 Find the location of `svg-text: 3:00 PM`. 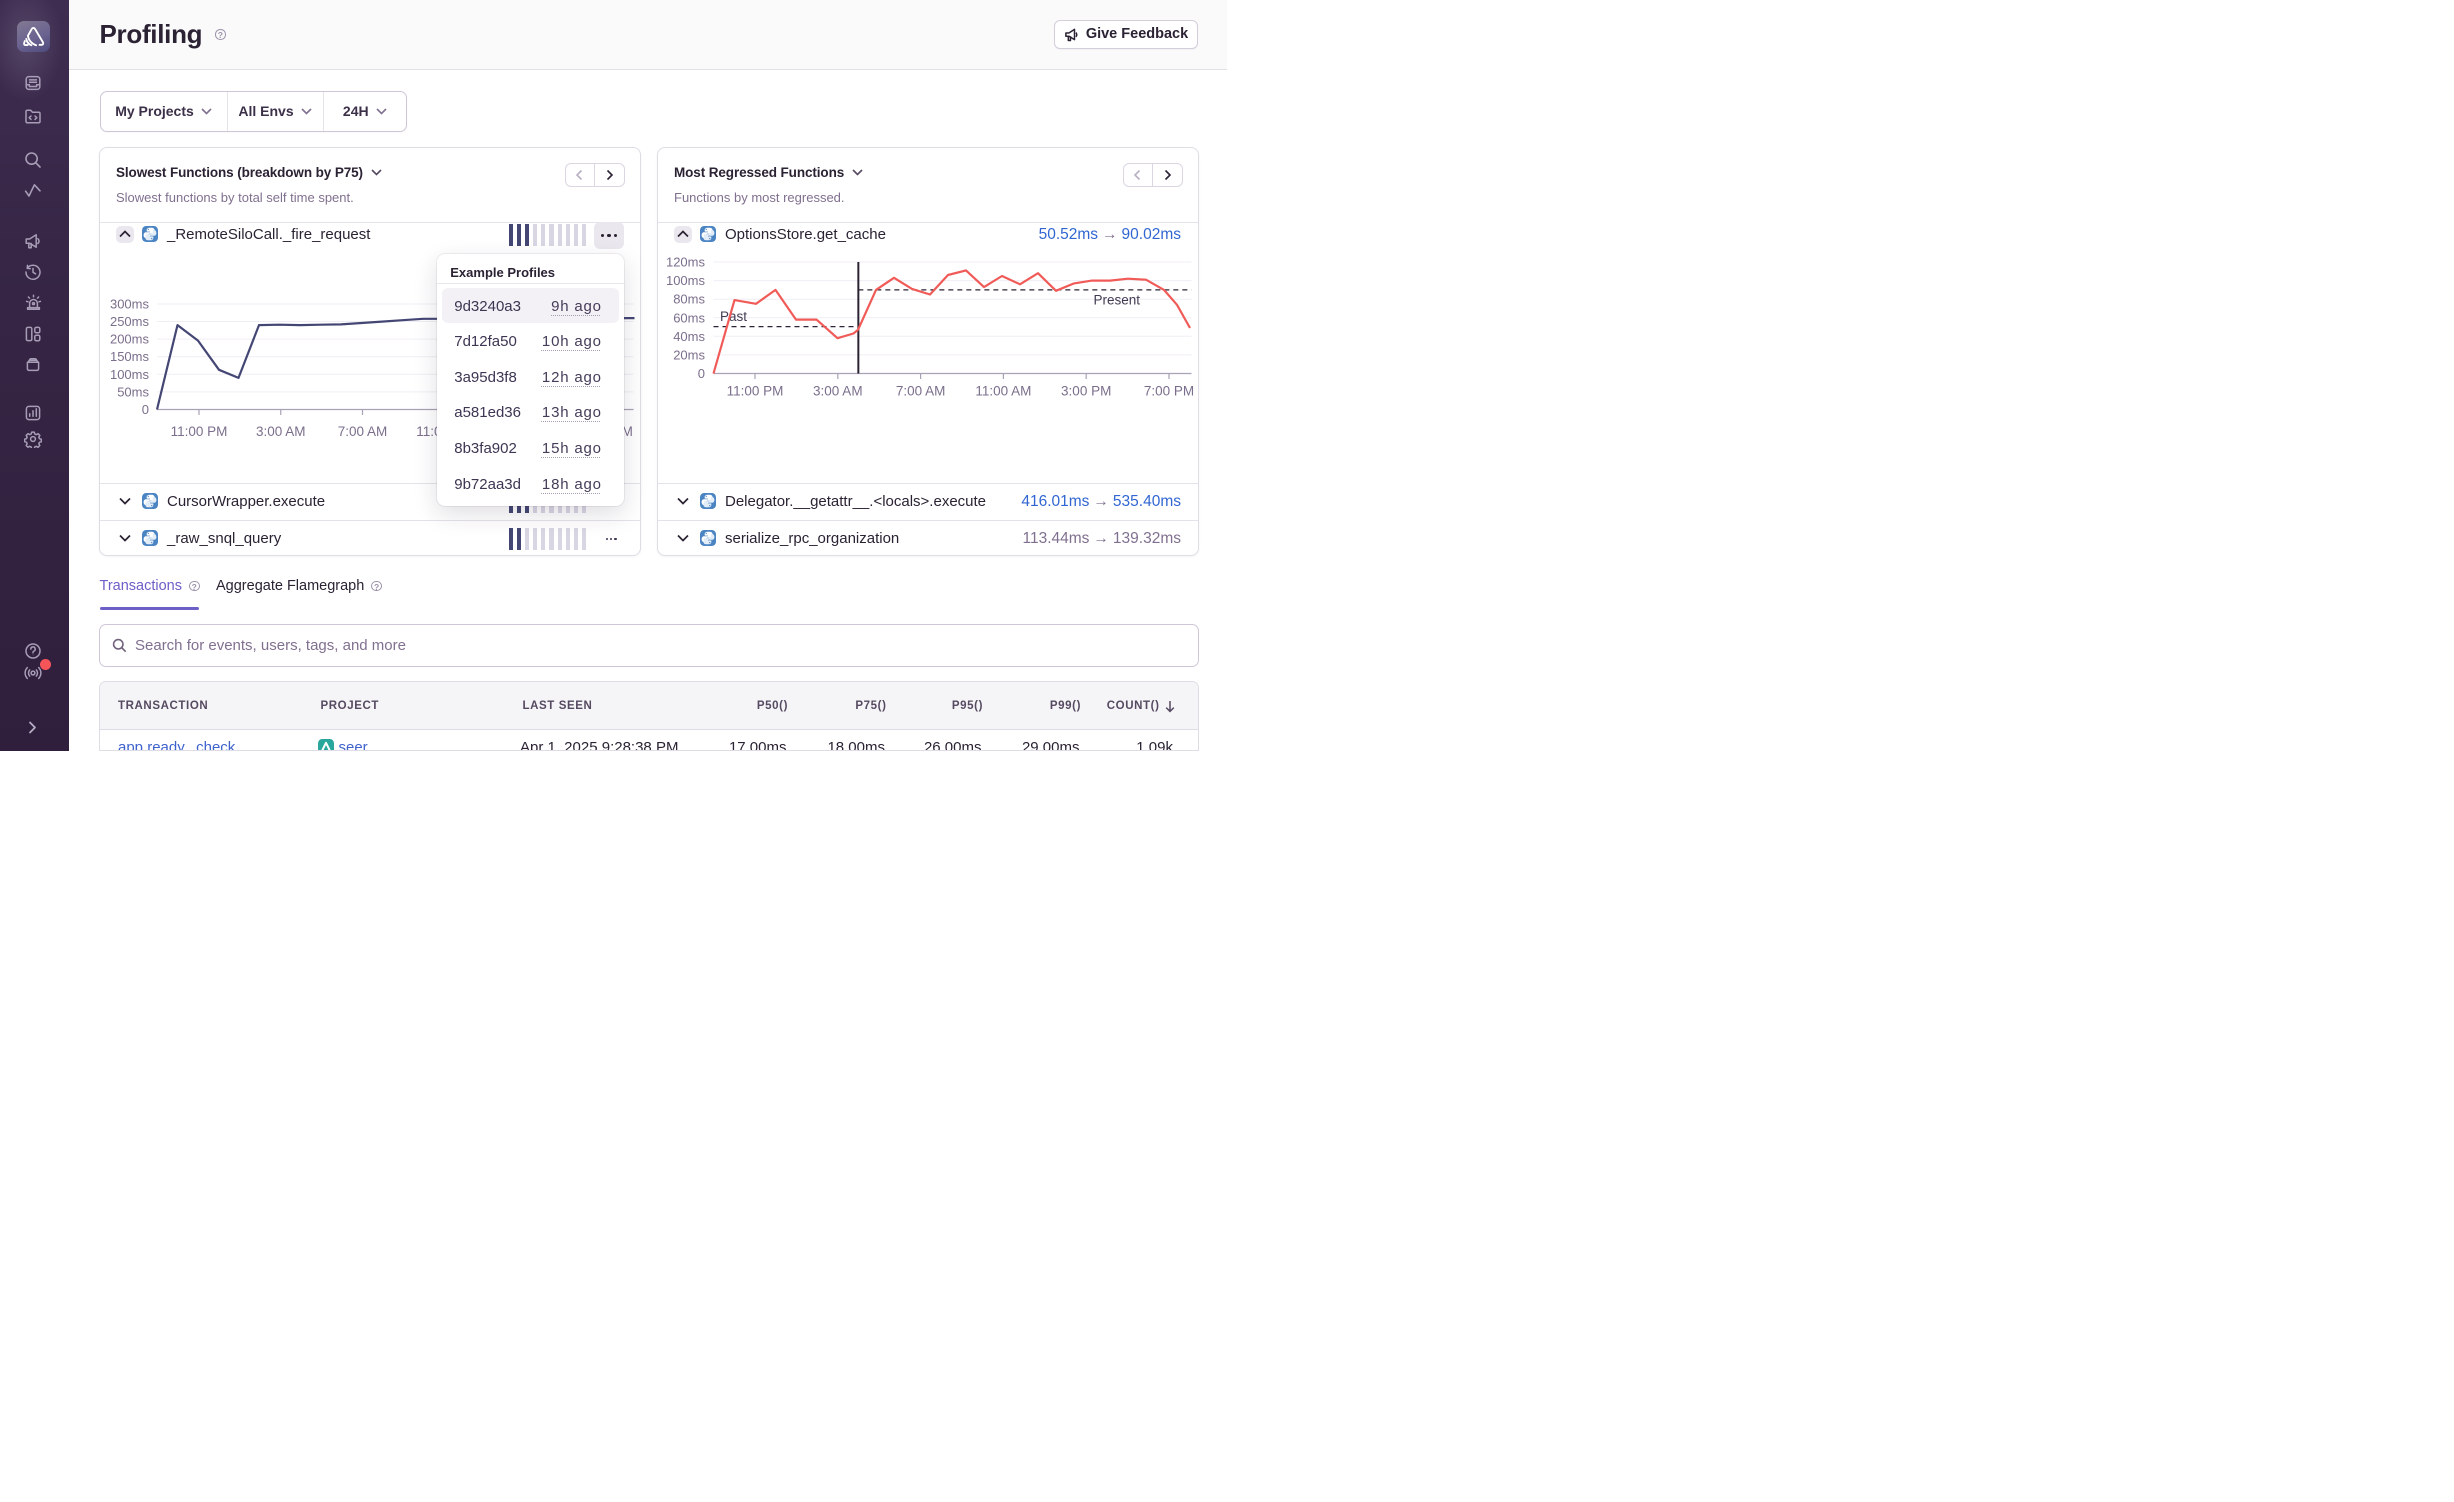

svg-text: 3:00 PM is located at coordinates (1086, 391).